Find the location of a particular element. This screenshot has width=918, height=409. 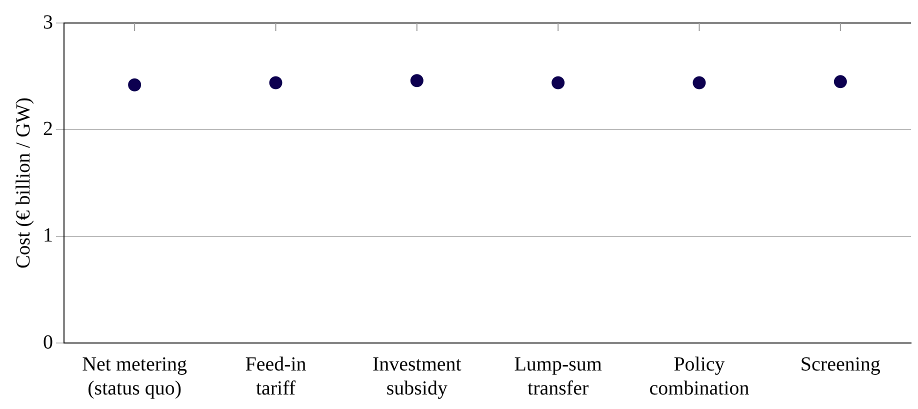

y-tick-label: 3 is located at coordinates (48, 22).